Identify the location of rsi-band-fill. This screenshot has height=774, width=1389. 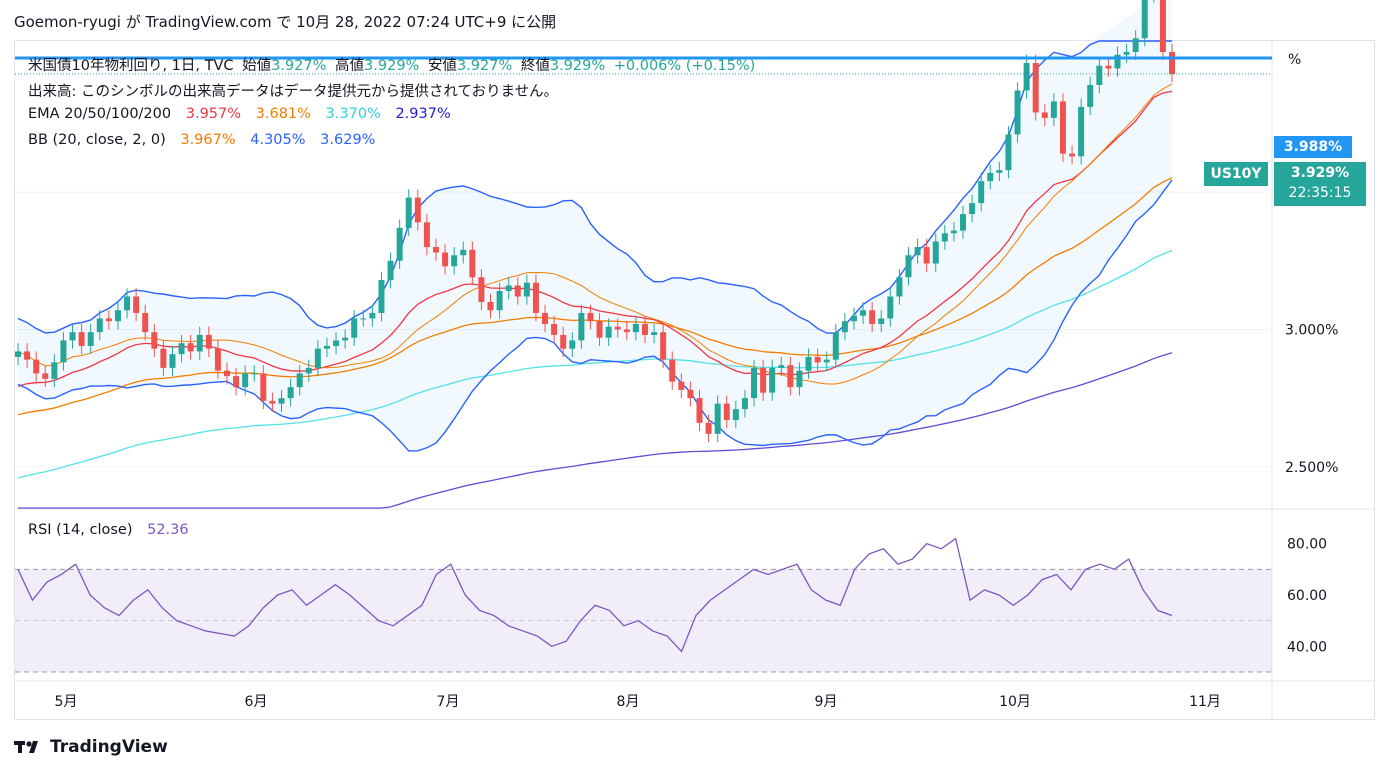
(643, 620).